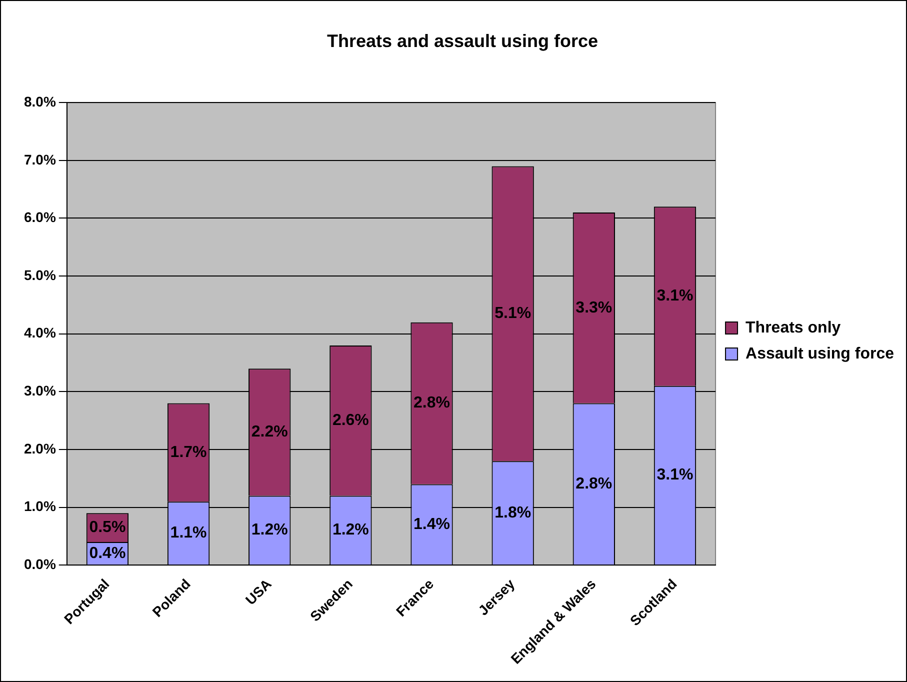  I want to click on data-label: 1.8%, so click(513, 513).